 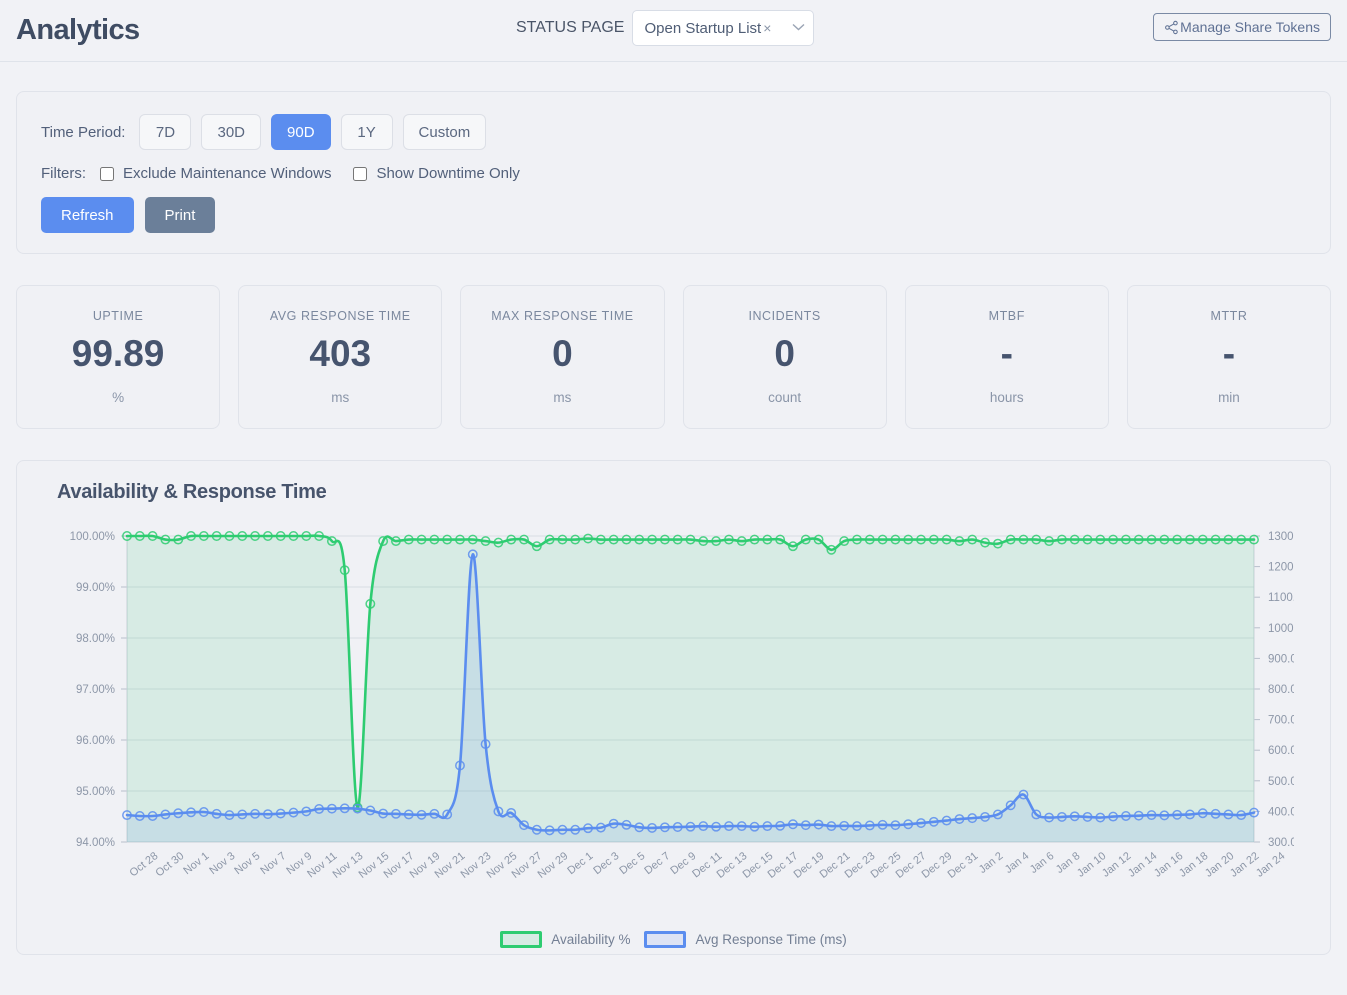 I want to click on legend-item-1: Avg Response Time (ms), so click(x=745, y=939).